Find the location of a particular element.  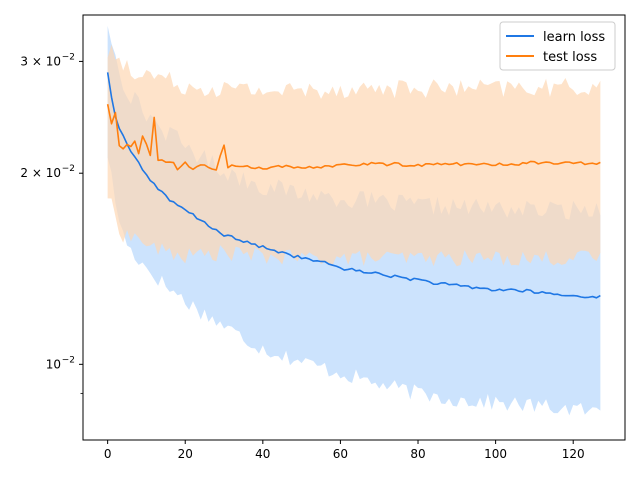

legend: learn loss test loss is located at coordinates (557, 46).